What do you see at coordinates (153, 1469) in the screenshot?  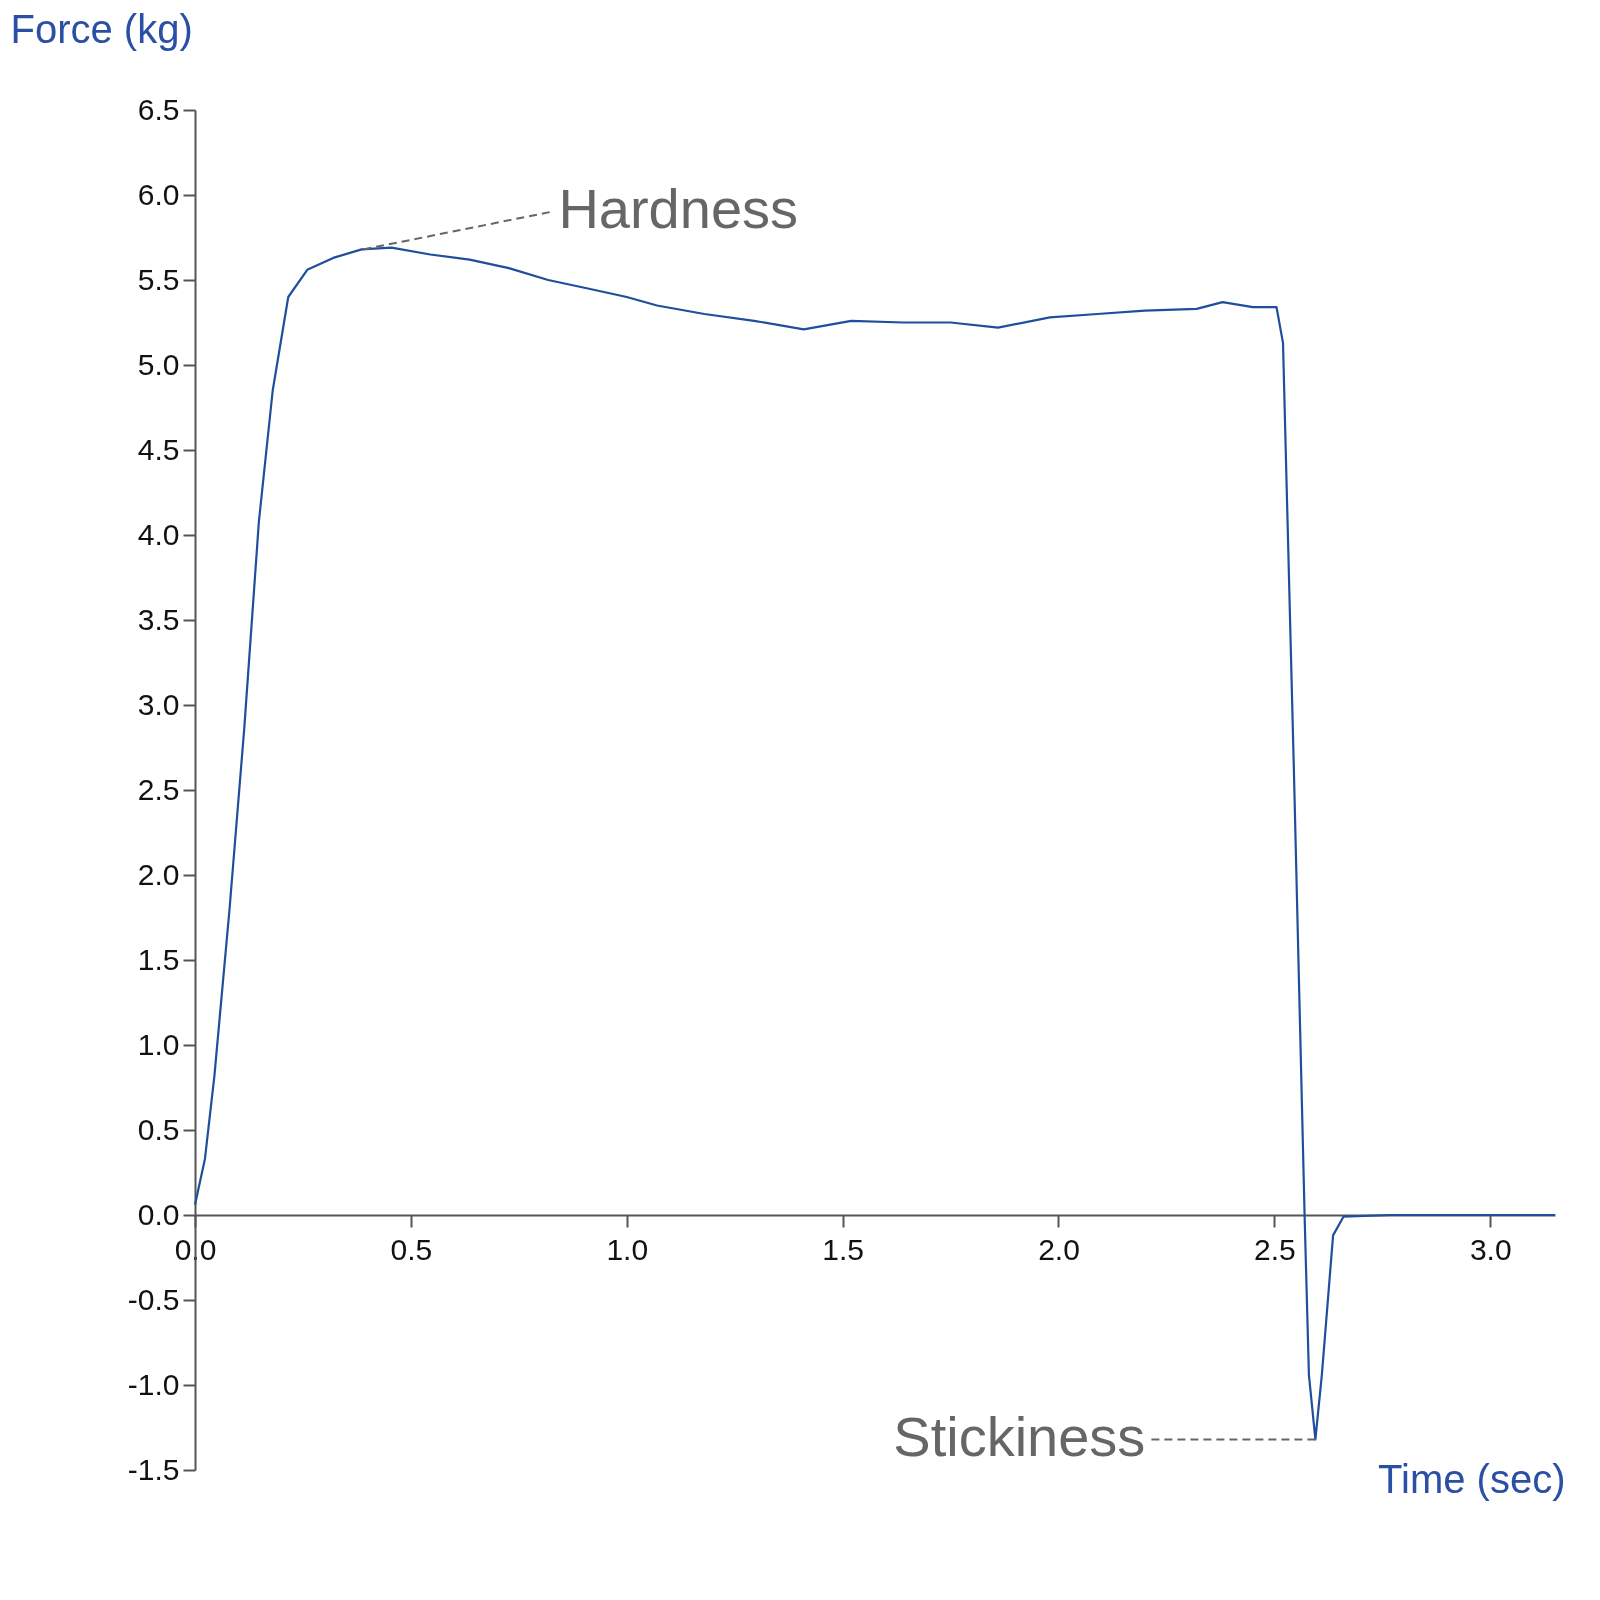 I see `y-tick-label: -1.5` at bounding box center [153, 1469].